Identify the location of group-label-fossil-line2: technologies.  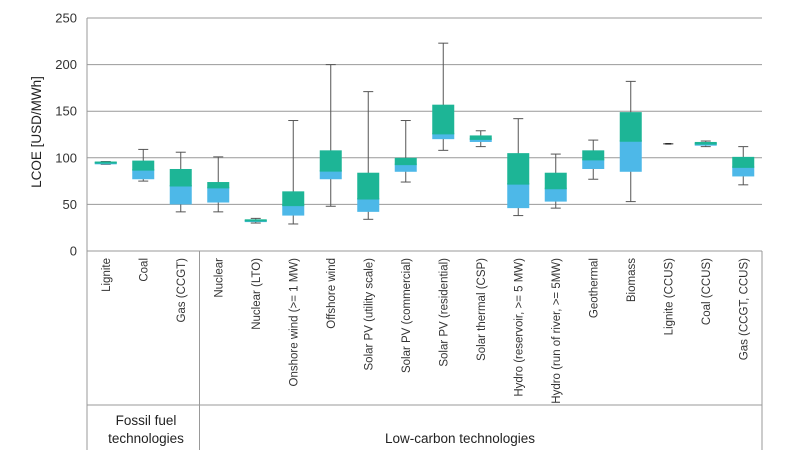
(146, 438).